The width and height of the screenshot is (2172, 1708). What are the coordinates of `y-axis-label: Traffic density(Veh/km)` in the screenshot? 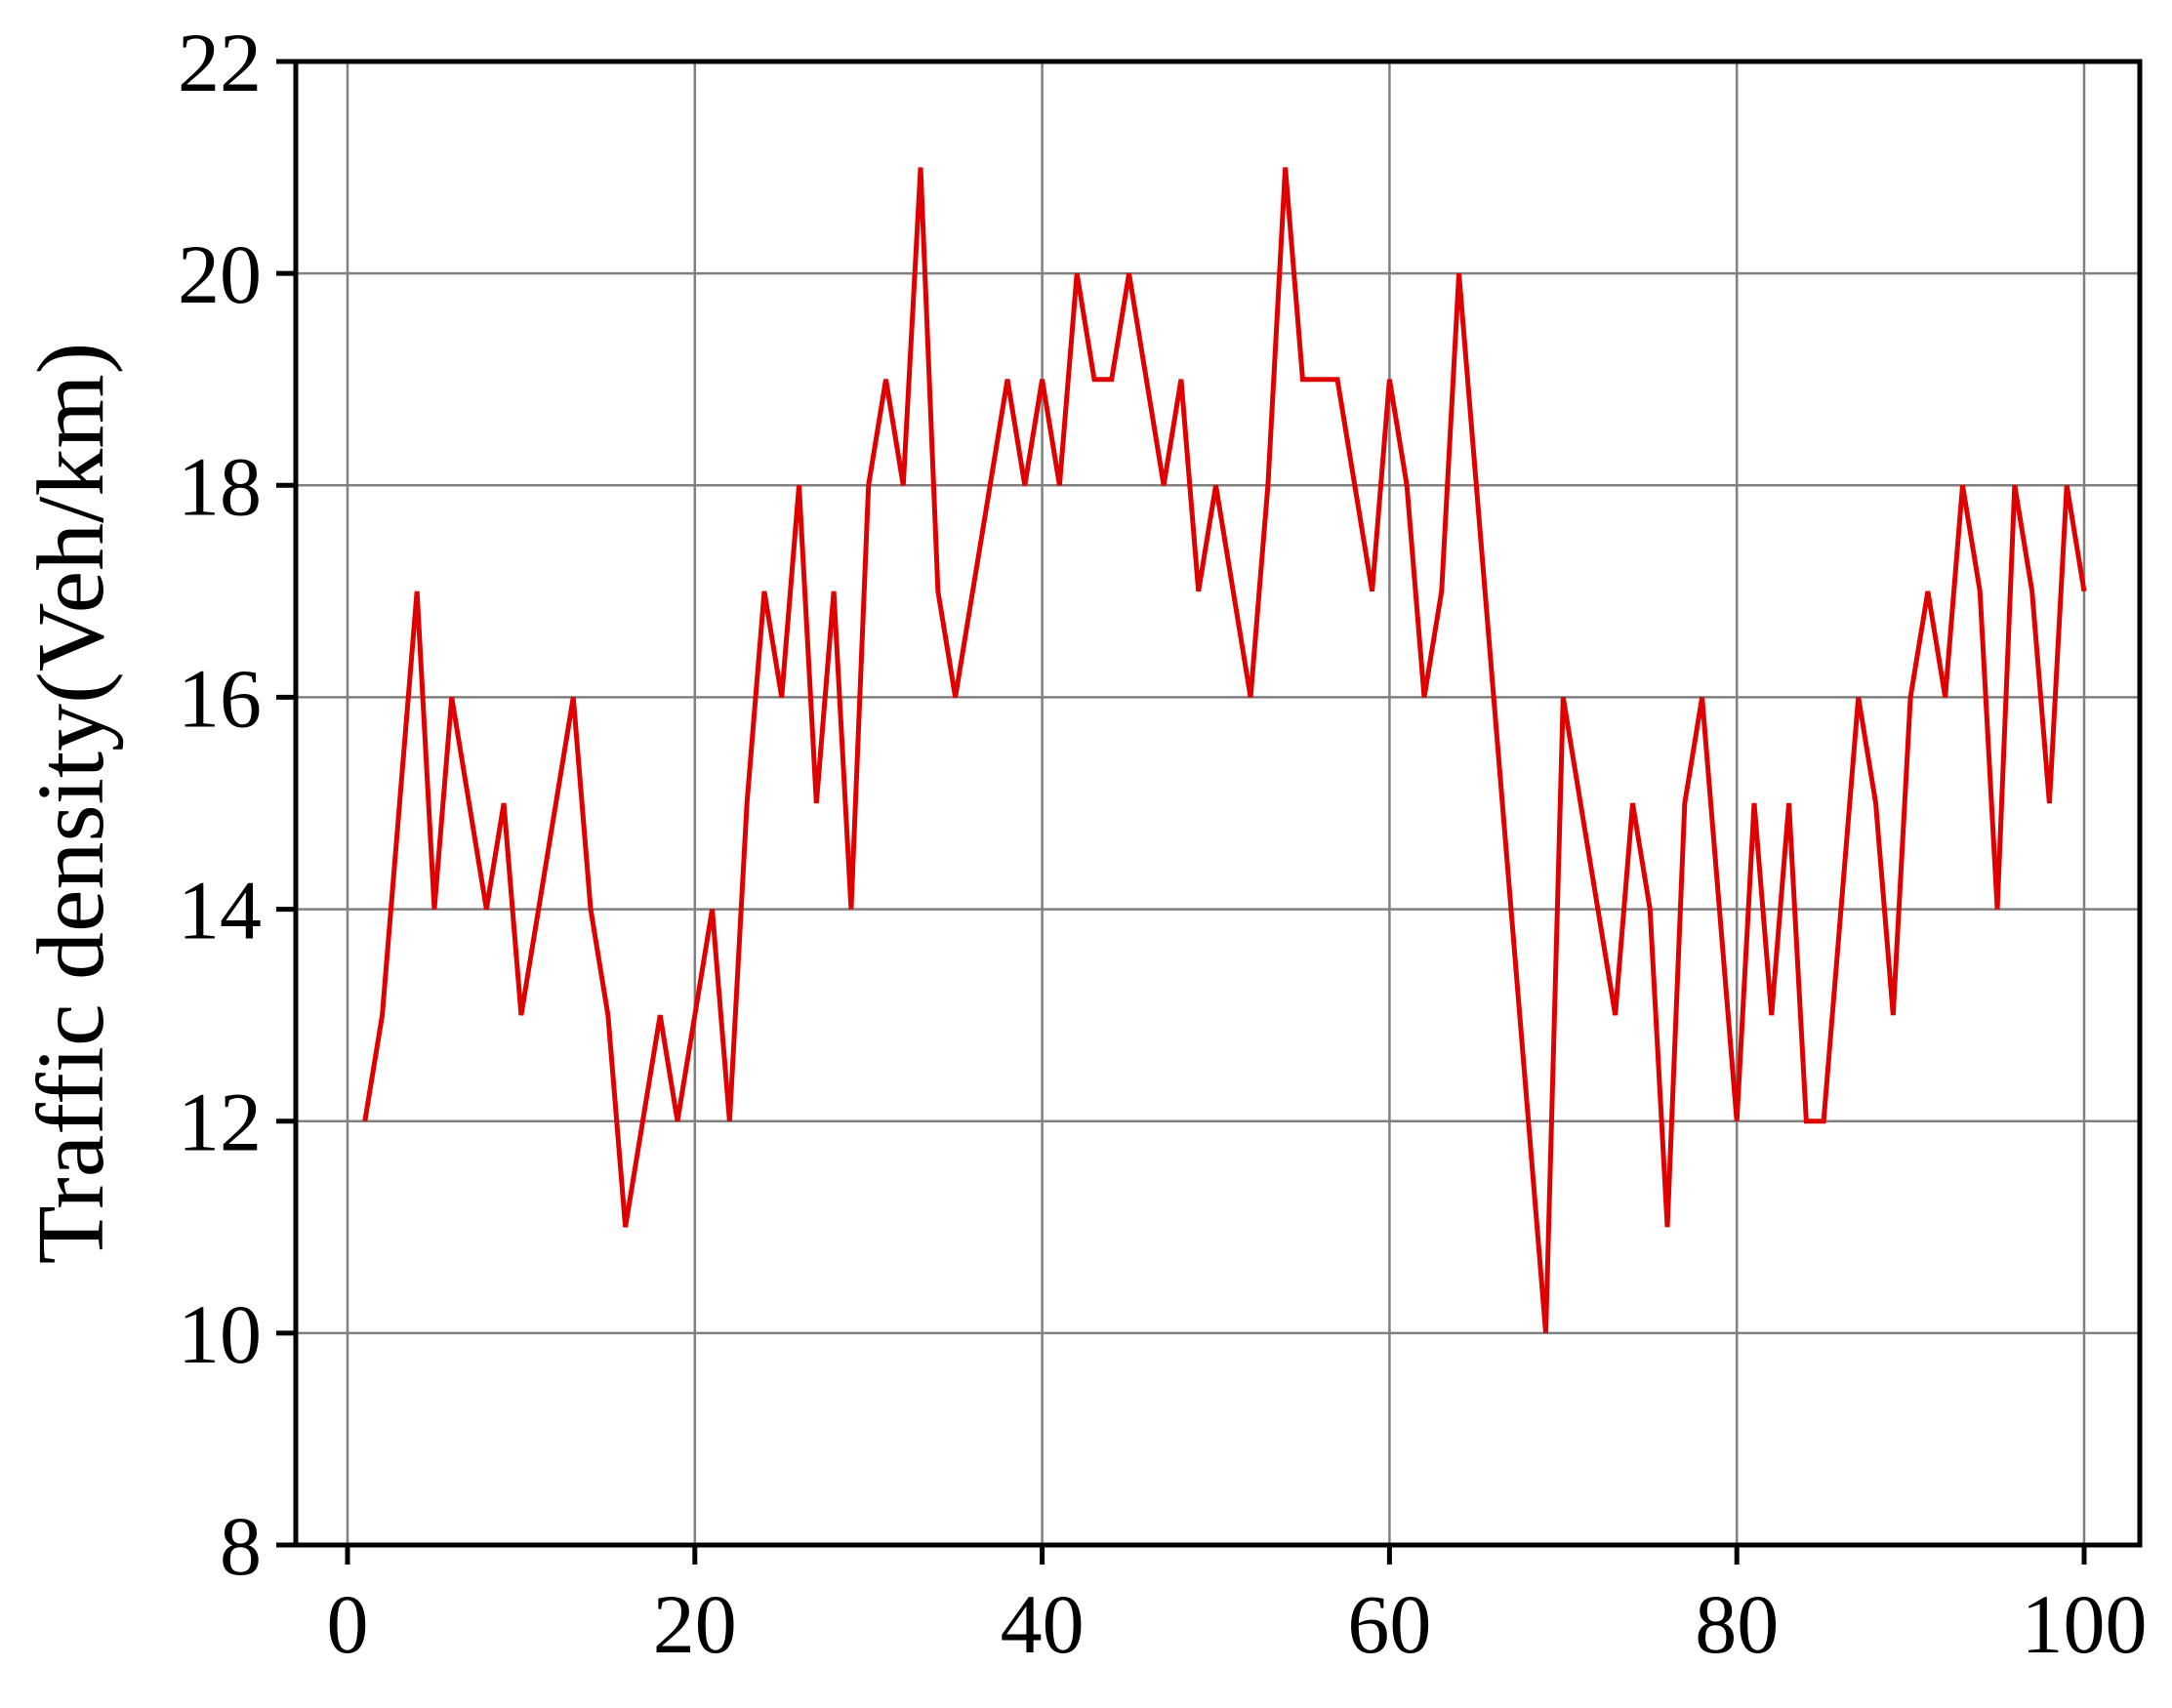 It's located at (71, 804).